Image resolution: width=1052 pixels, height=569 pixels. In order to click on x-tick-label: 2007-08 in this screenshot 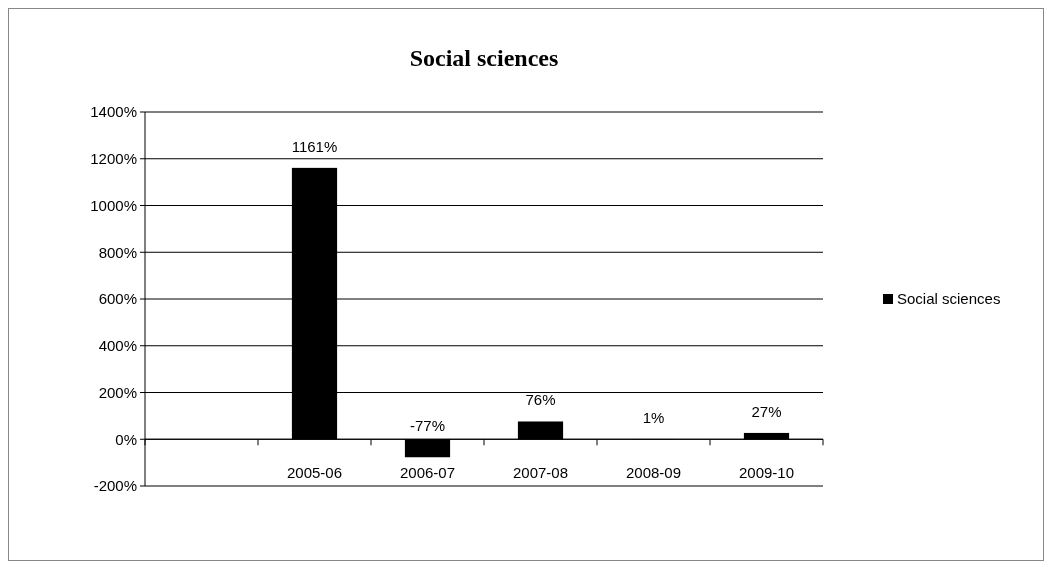, I will do `click(540, 472)`.